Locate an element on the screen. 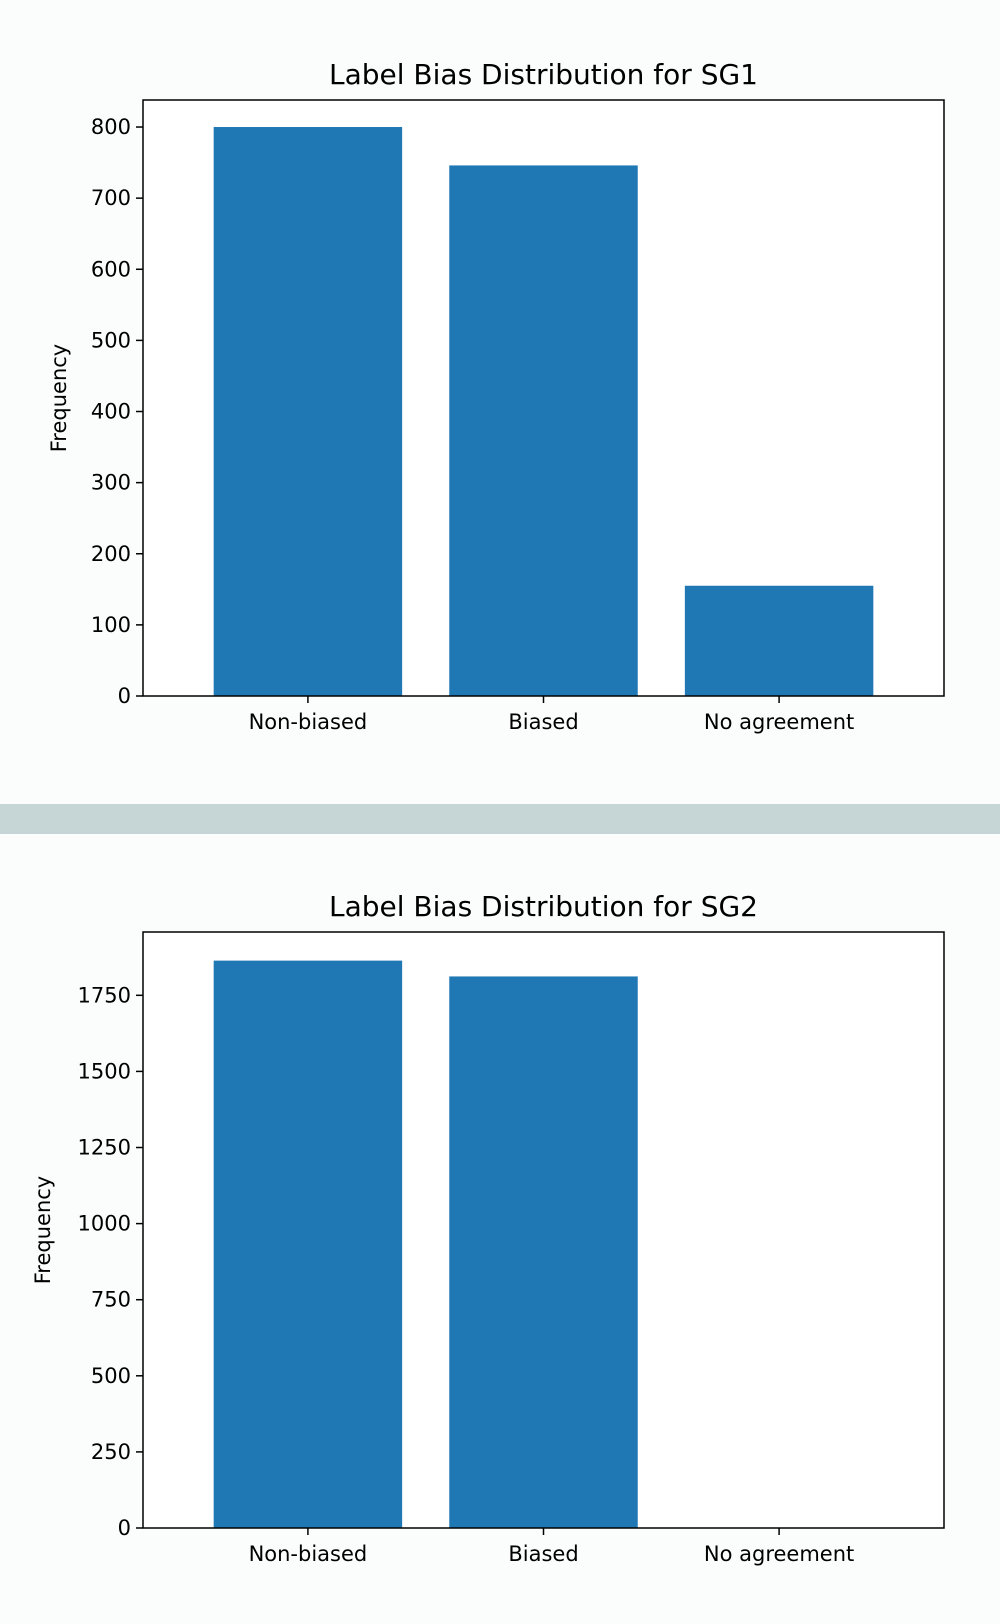  y-tick-label: 800 is located at coordinates (111, 127).